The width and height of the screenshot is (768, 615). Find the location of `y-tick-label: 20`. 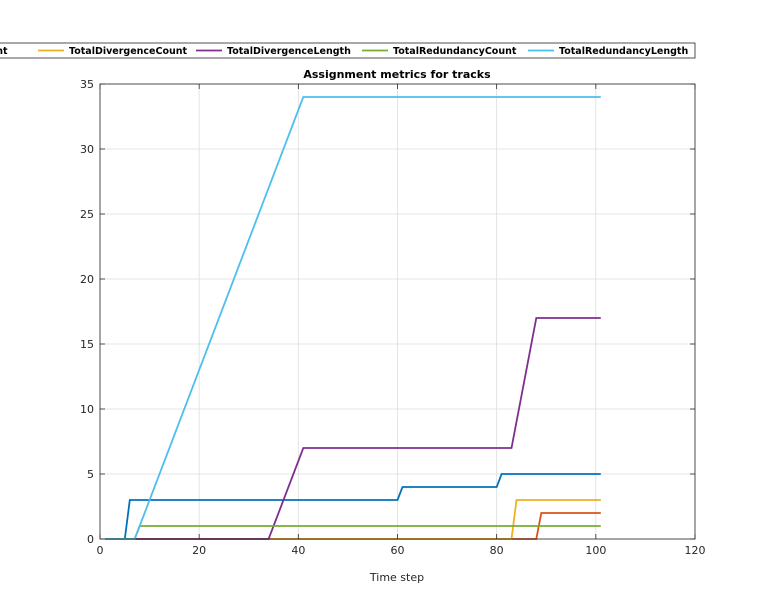

y-tick-label: 20 is located at coordinates (87, 279).